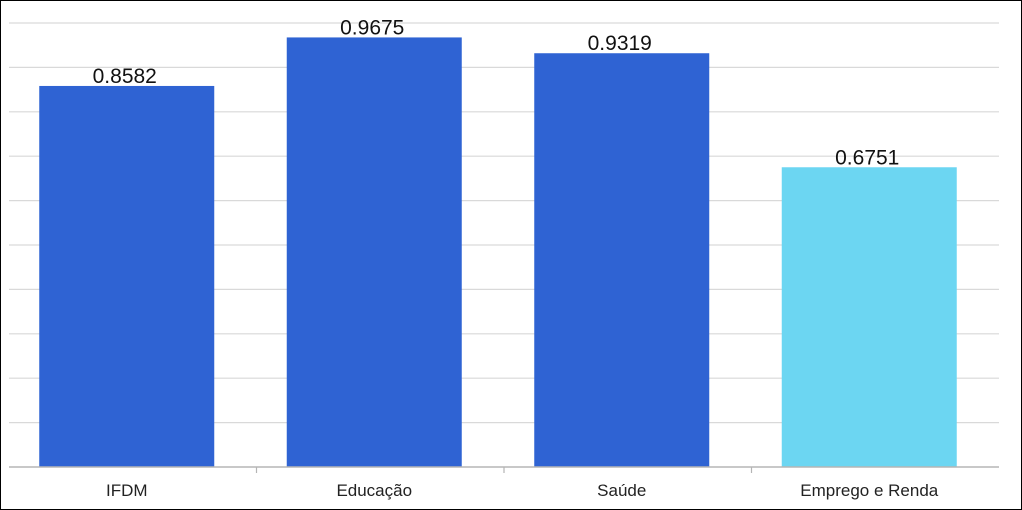 This screenshot has height=510, width=1022. Describe the element at coordinates (867, 157) in the screenshot. I see `data-label: 0.6751` at that location.